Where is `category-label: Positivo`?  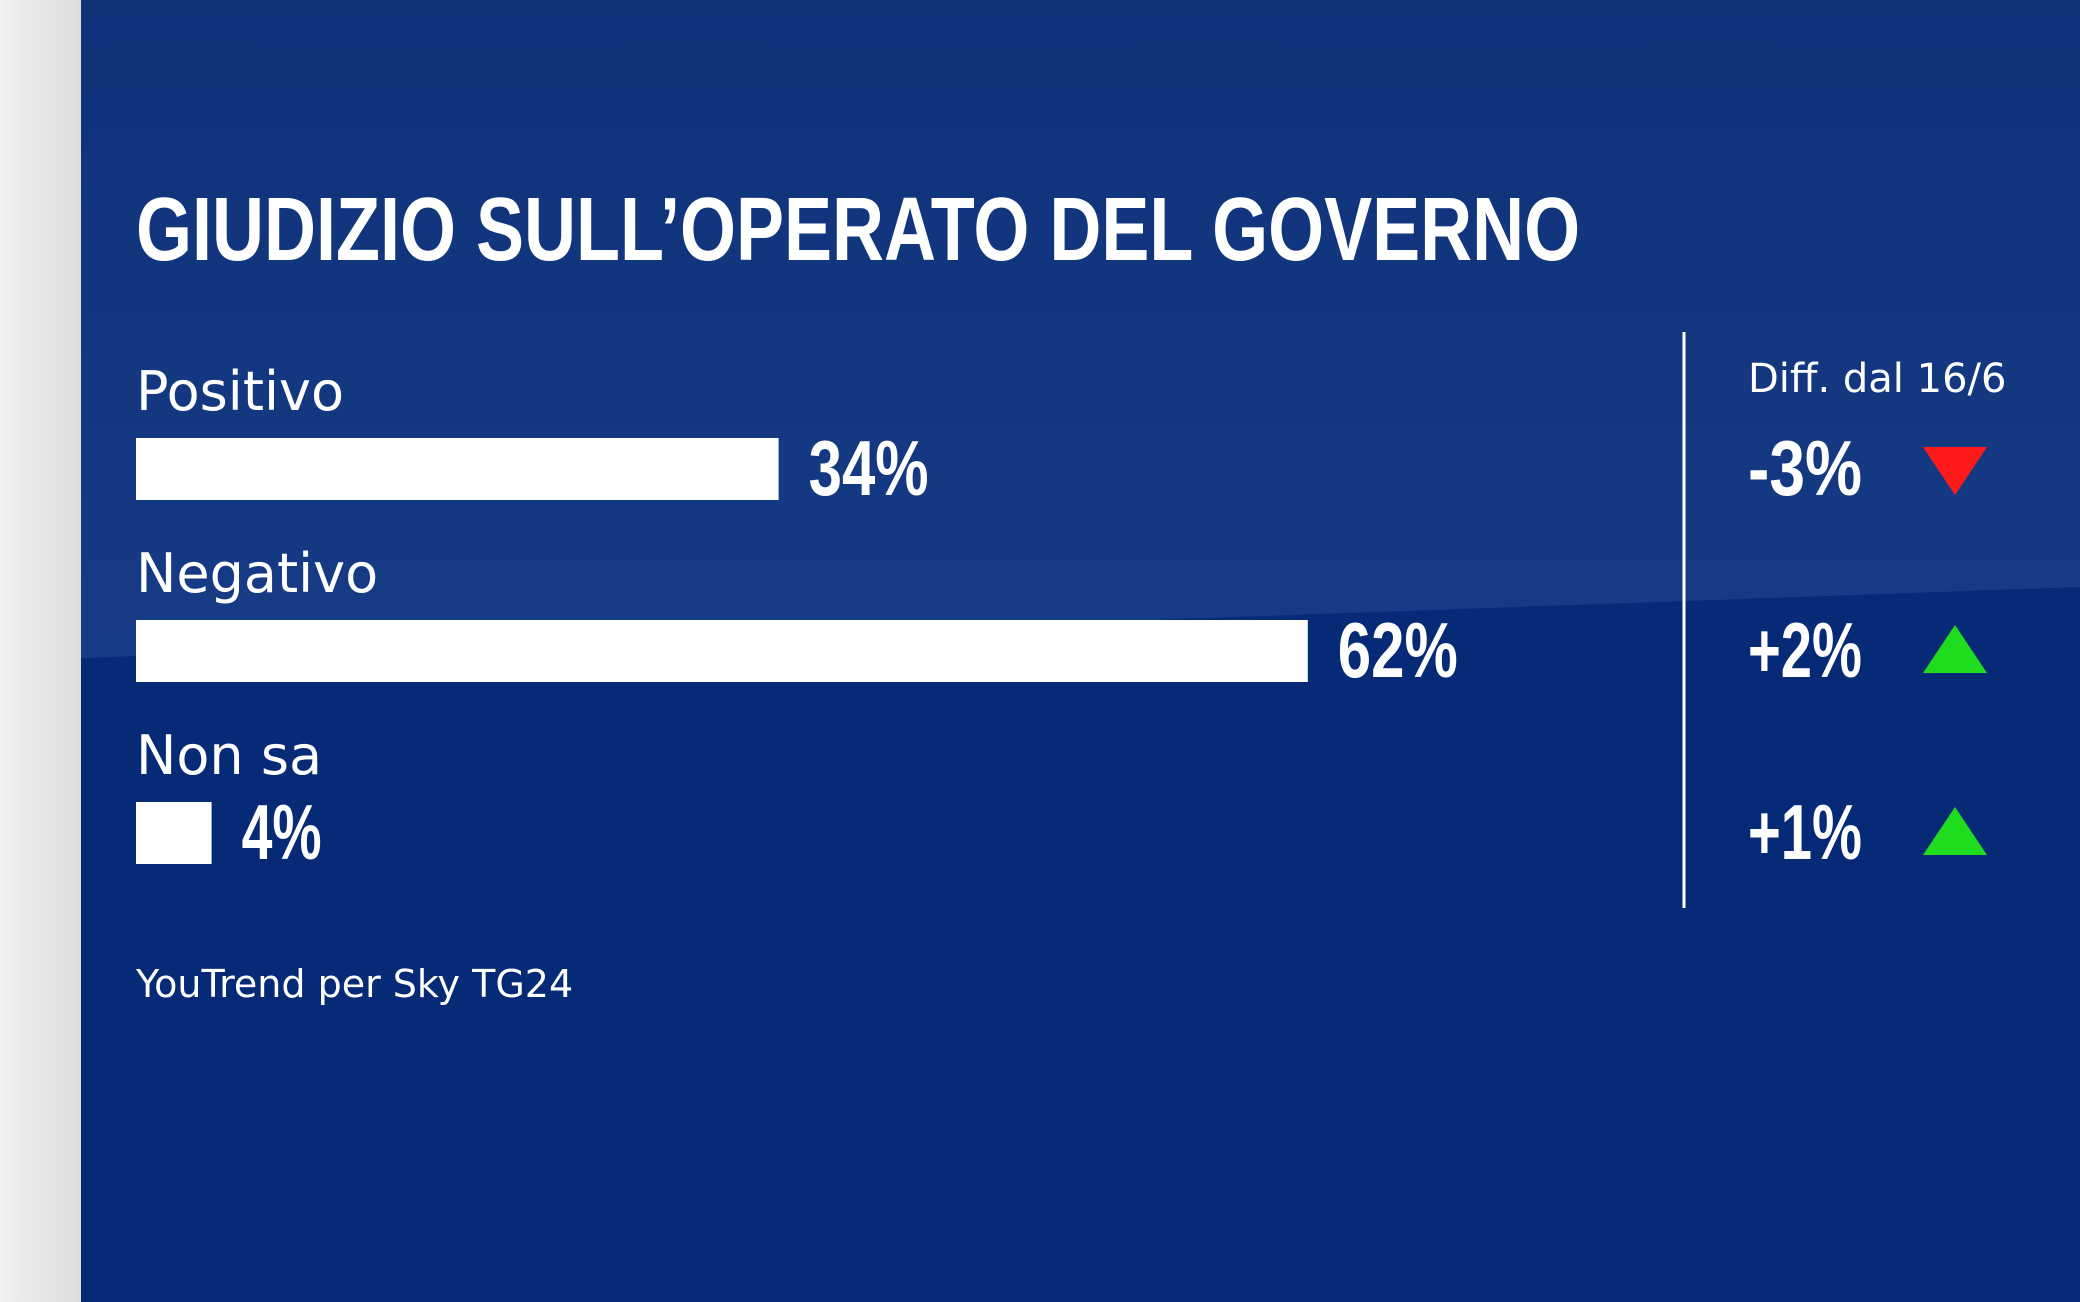 category-label: Positivo is located at coordinates (240, 391).